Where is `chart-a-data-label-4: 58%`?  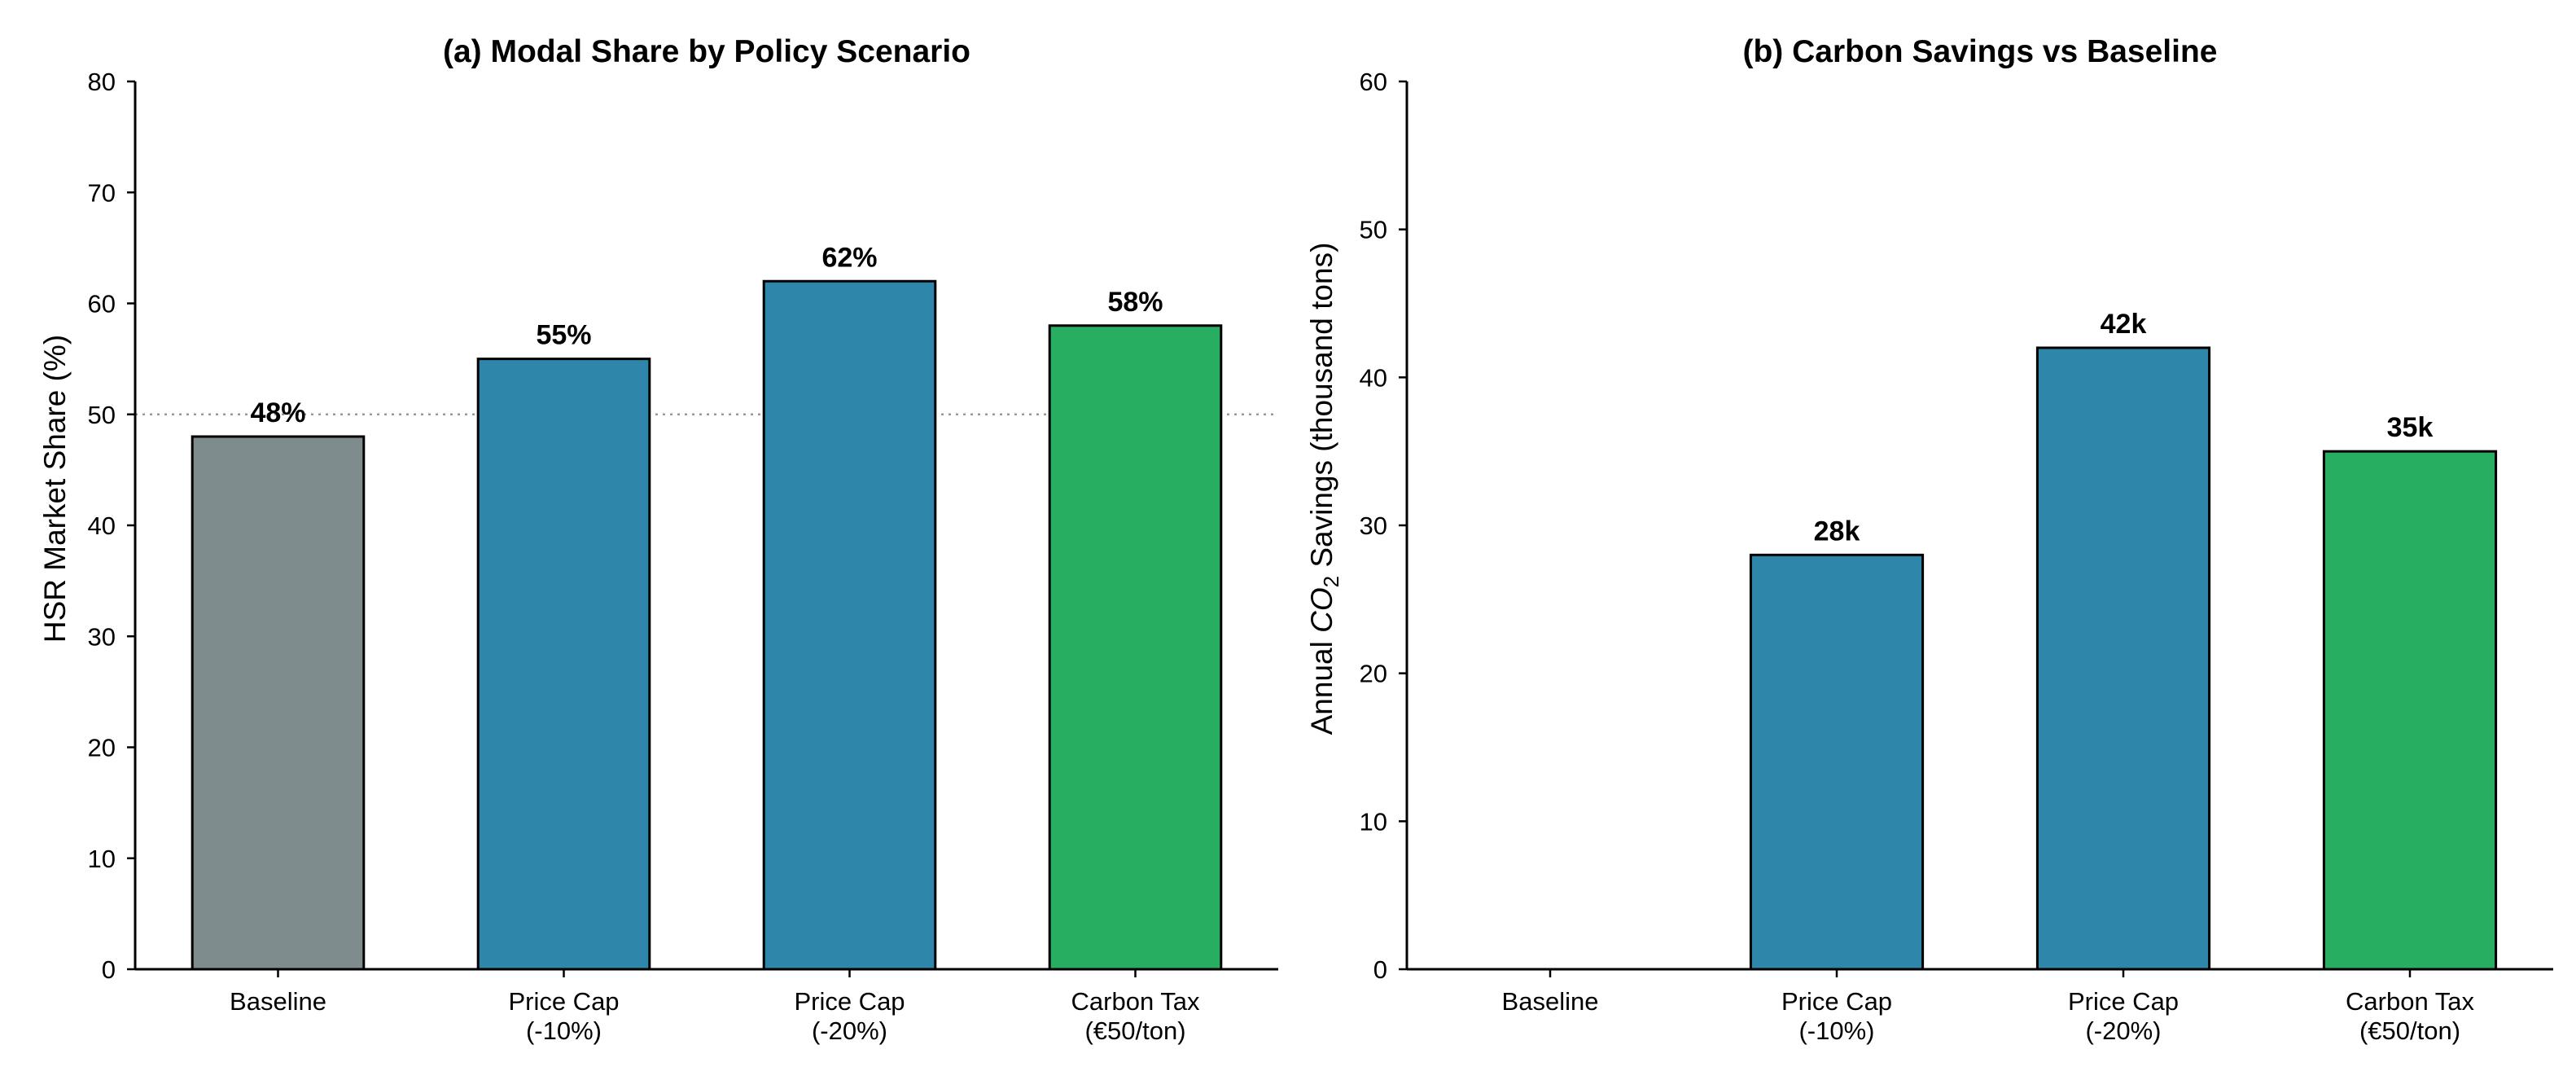
chart-a-data-label-4: 58% is located at coordinates (1135, 303).